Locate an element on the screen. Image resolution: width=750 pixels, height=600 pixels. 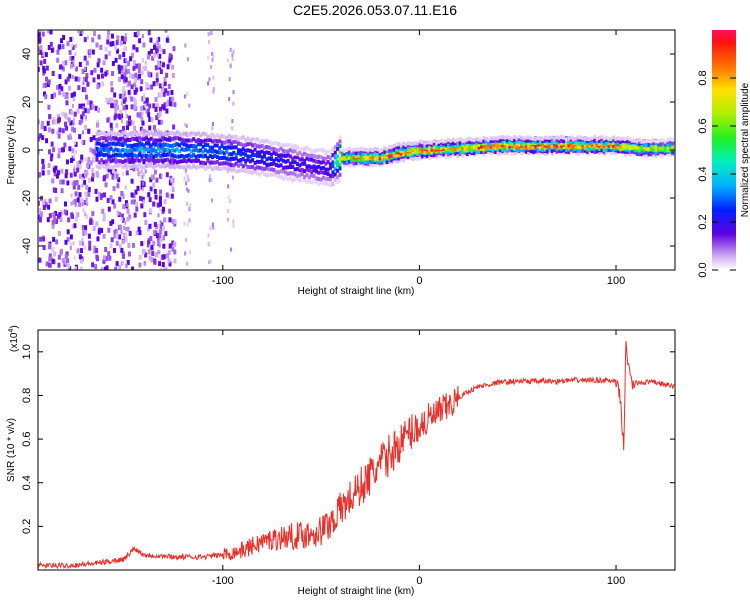
spectrogram-y-tick-label: -20 is located at coordinates (27, 198).